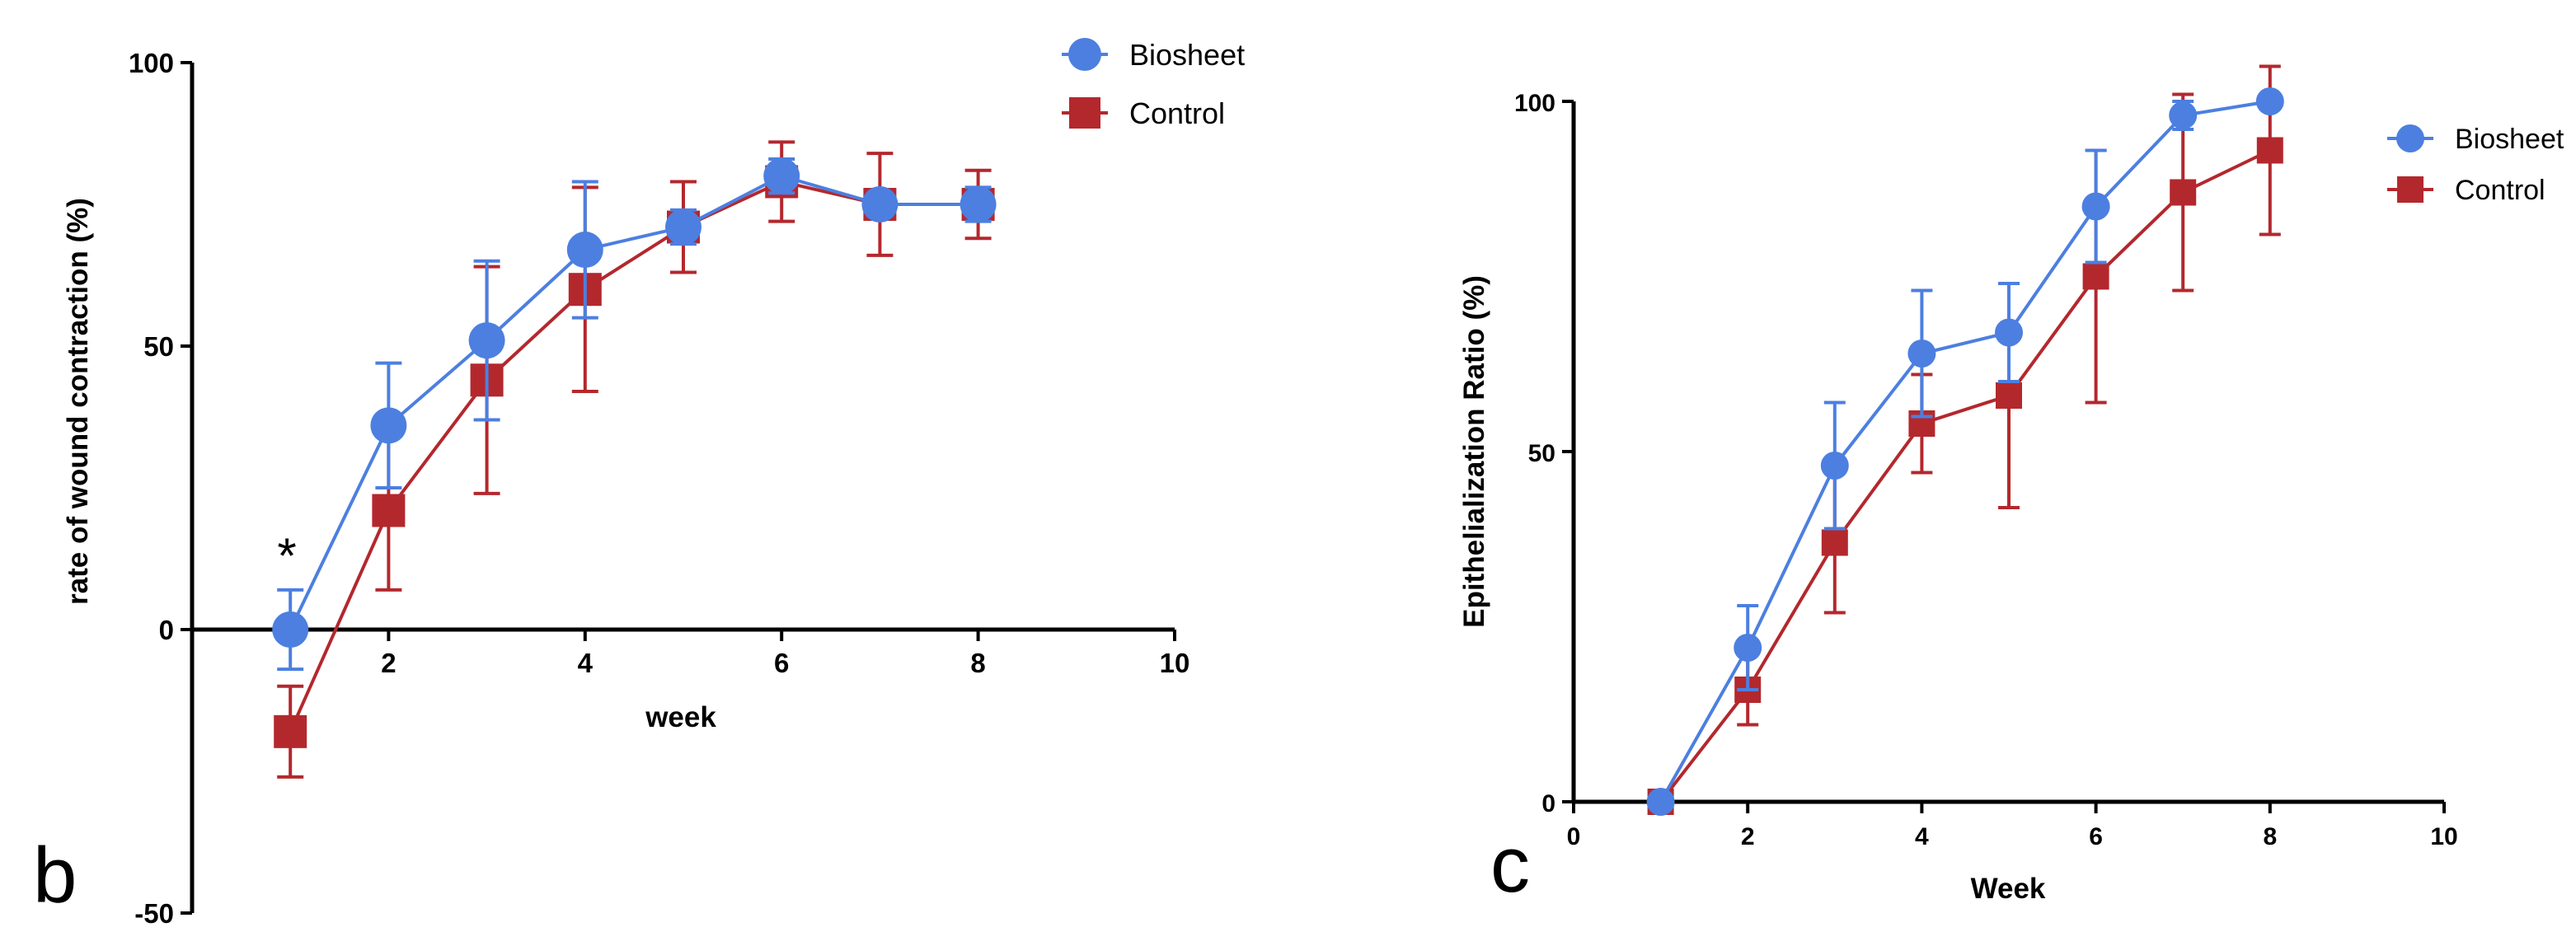 Image resolution: width=2576 pixels, height=946 pixels. I want to click on panel-b-xlabel: week, so click(681, 717).